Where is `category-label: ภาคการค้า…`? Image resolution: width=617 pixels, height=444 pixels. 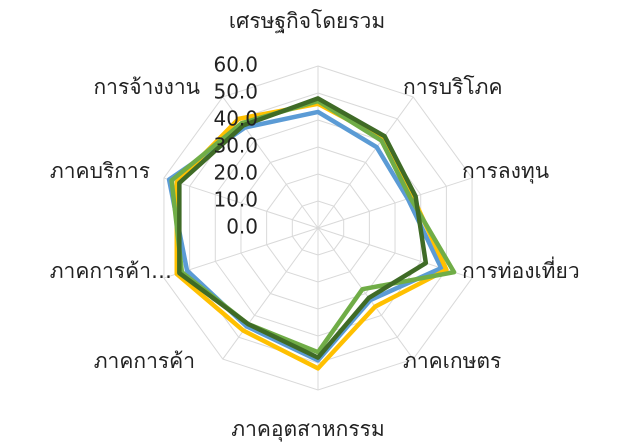
category-label: ภาคการค้า… is located at coordinates (111, 271).